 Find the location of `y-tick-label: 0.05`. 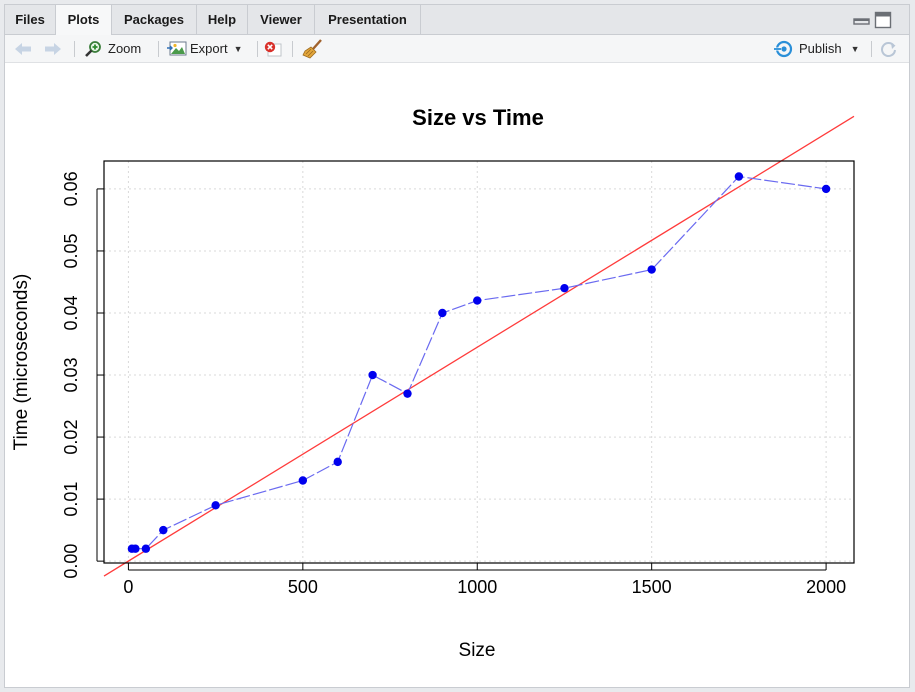

y-tick-label: 0.05 is located at coordinates (71, 250).